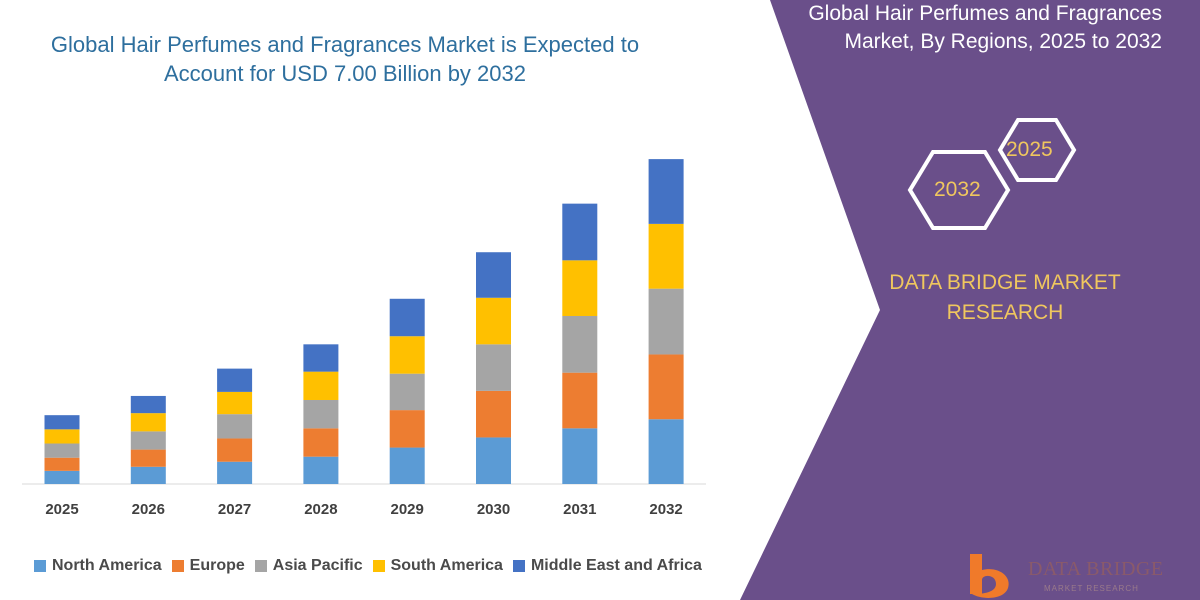 Image resolution: width=1200 pixels, height=600 pixels. What do you see at coordinates (1096, 569) in the screenshot?
I see `logo-name: DATA BRIDGE` at bounding box center [1096, 569].